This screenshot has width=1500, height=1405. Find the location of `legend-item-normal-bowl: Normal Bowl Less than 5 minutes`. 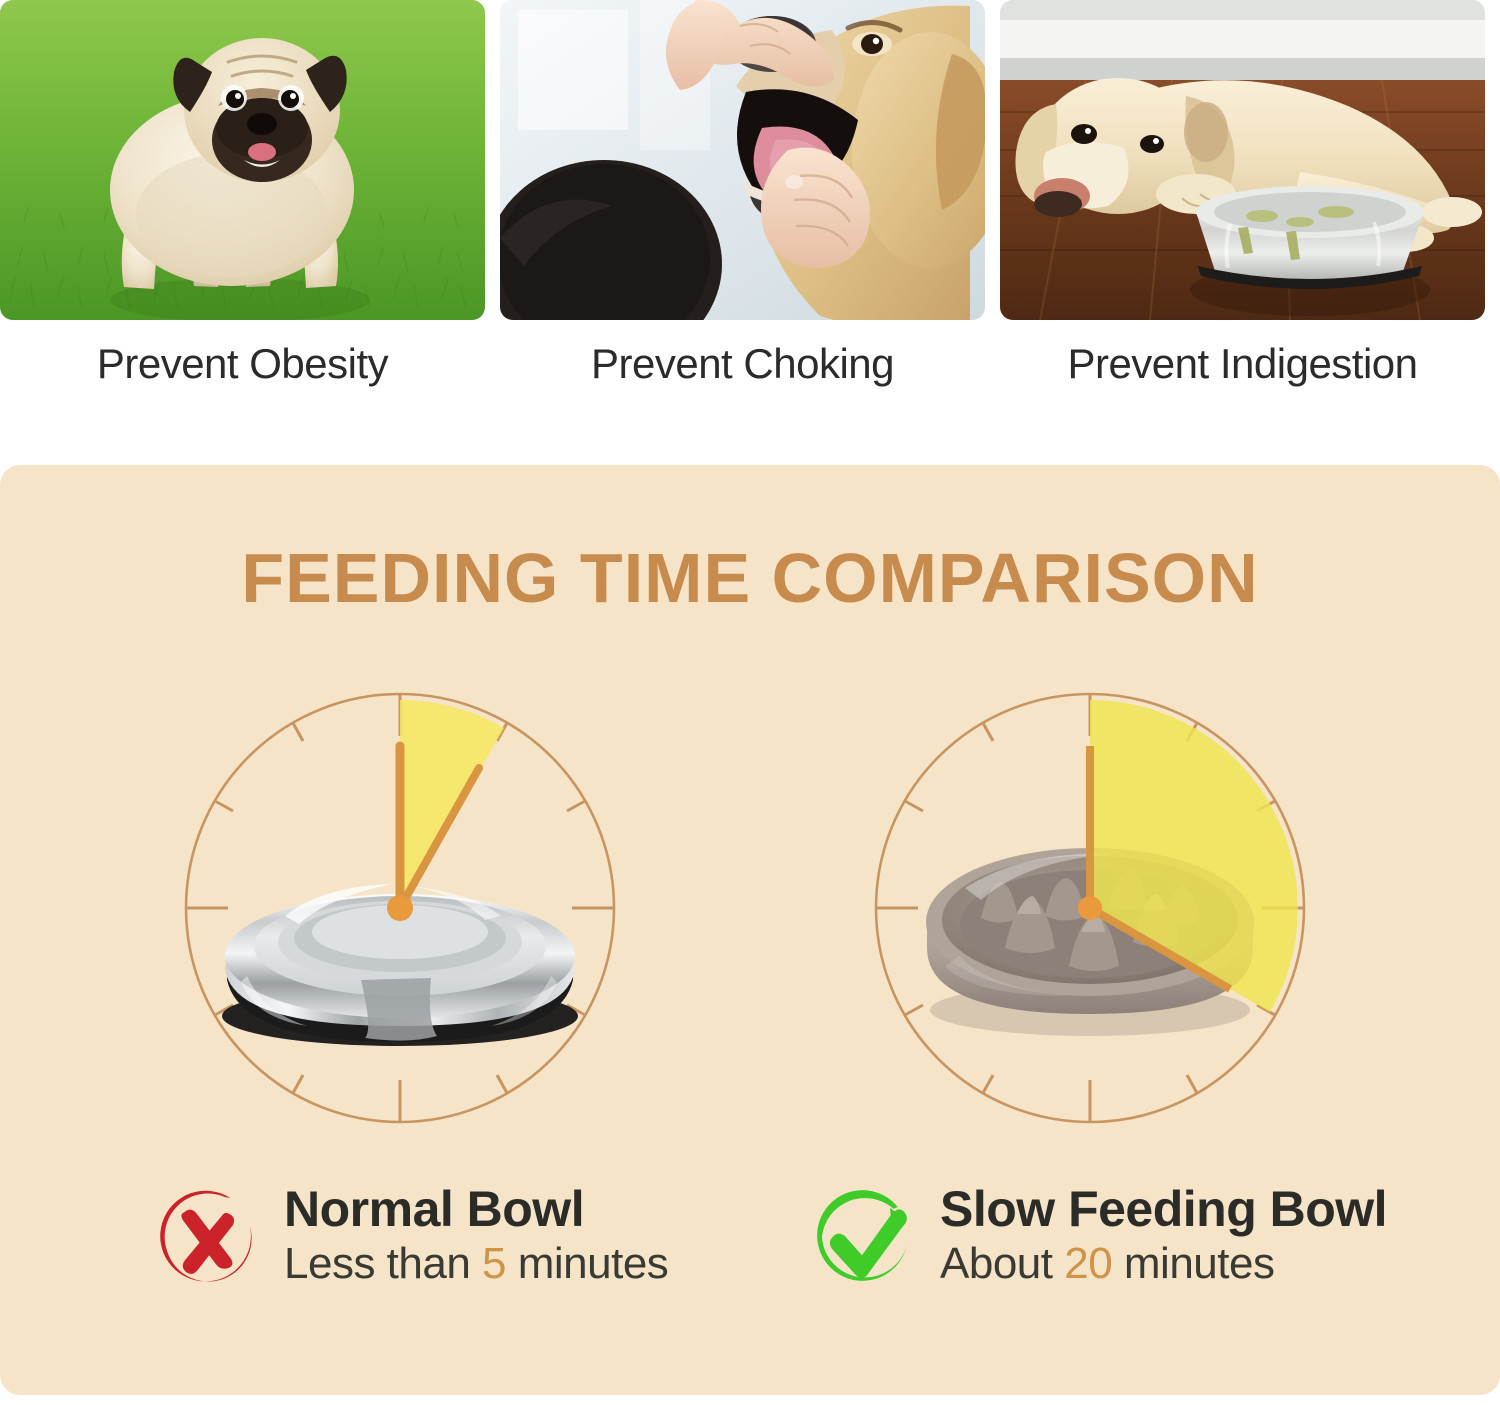

legend-item-normal-bowl: Normal Bowl Less than 5 minutes is located at coordinates (410, 1236).